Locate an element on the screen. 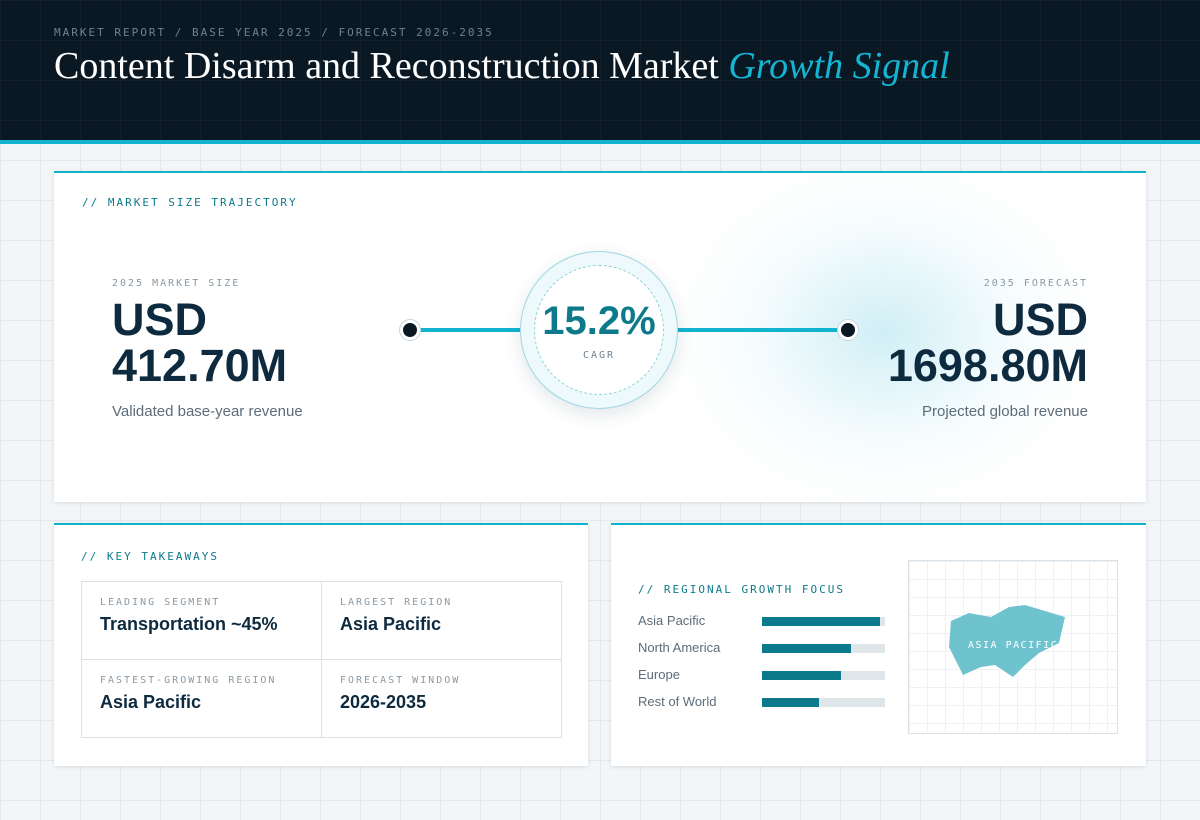 The height and width of the screenshot is (820, 1200). base-amount: 412.70M is located at coordinates (200, 365).